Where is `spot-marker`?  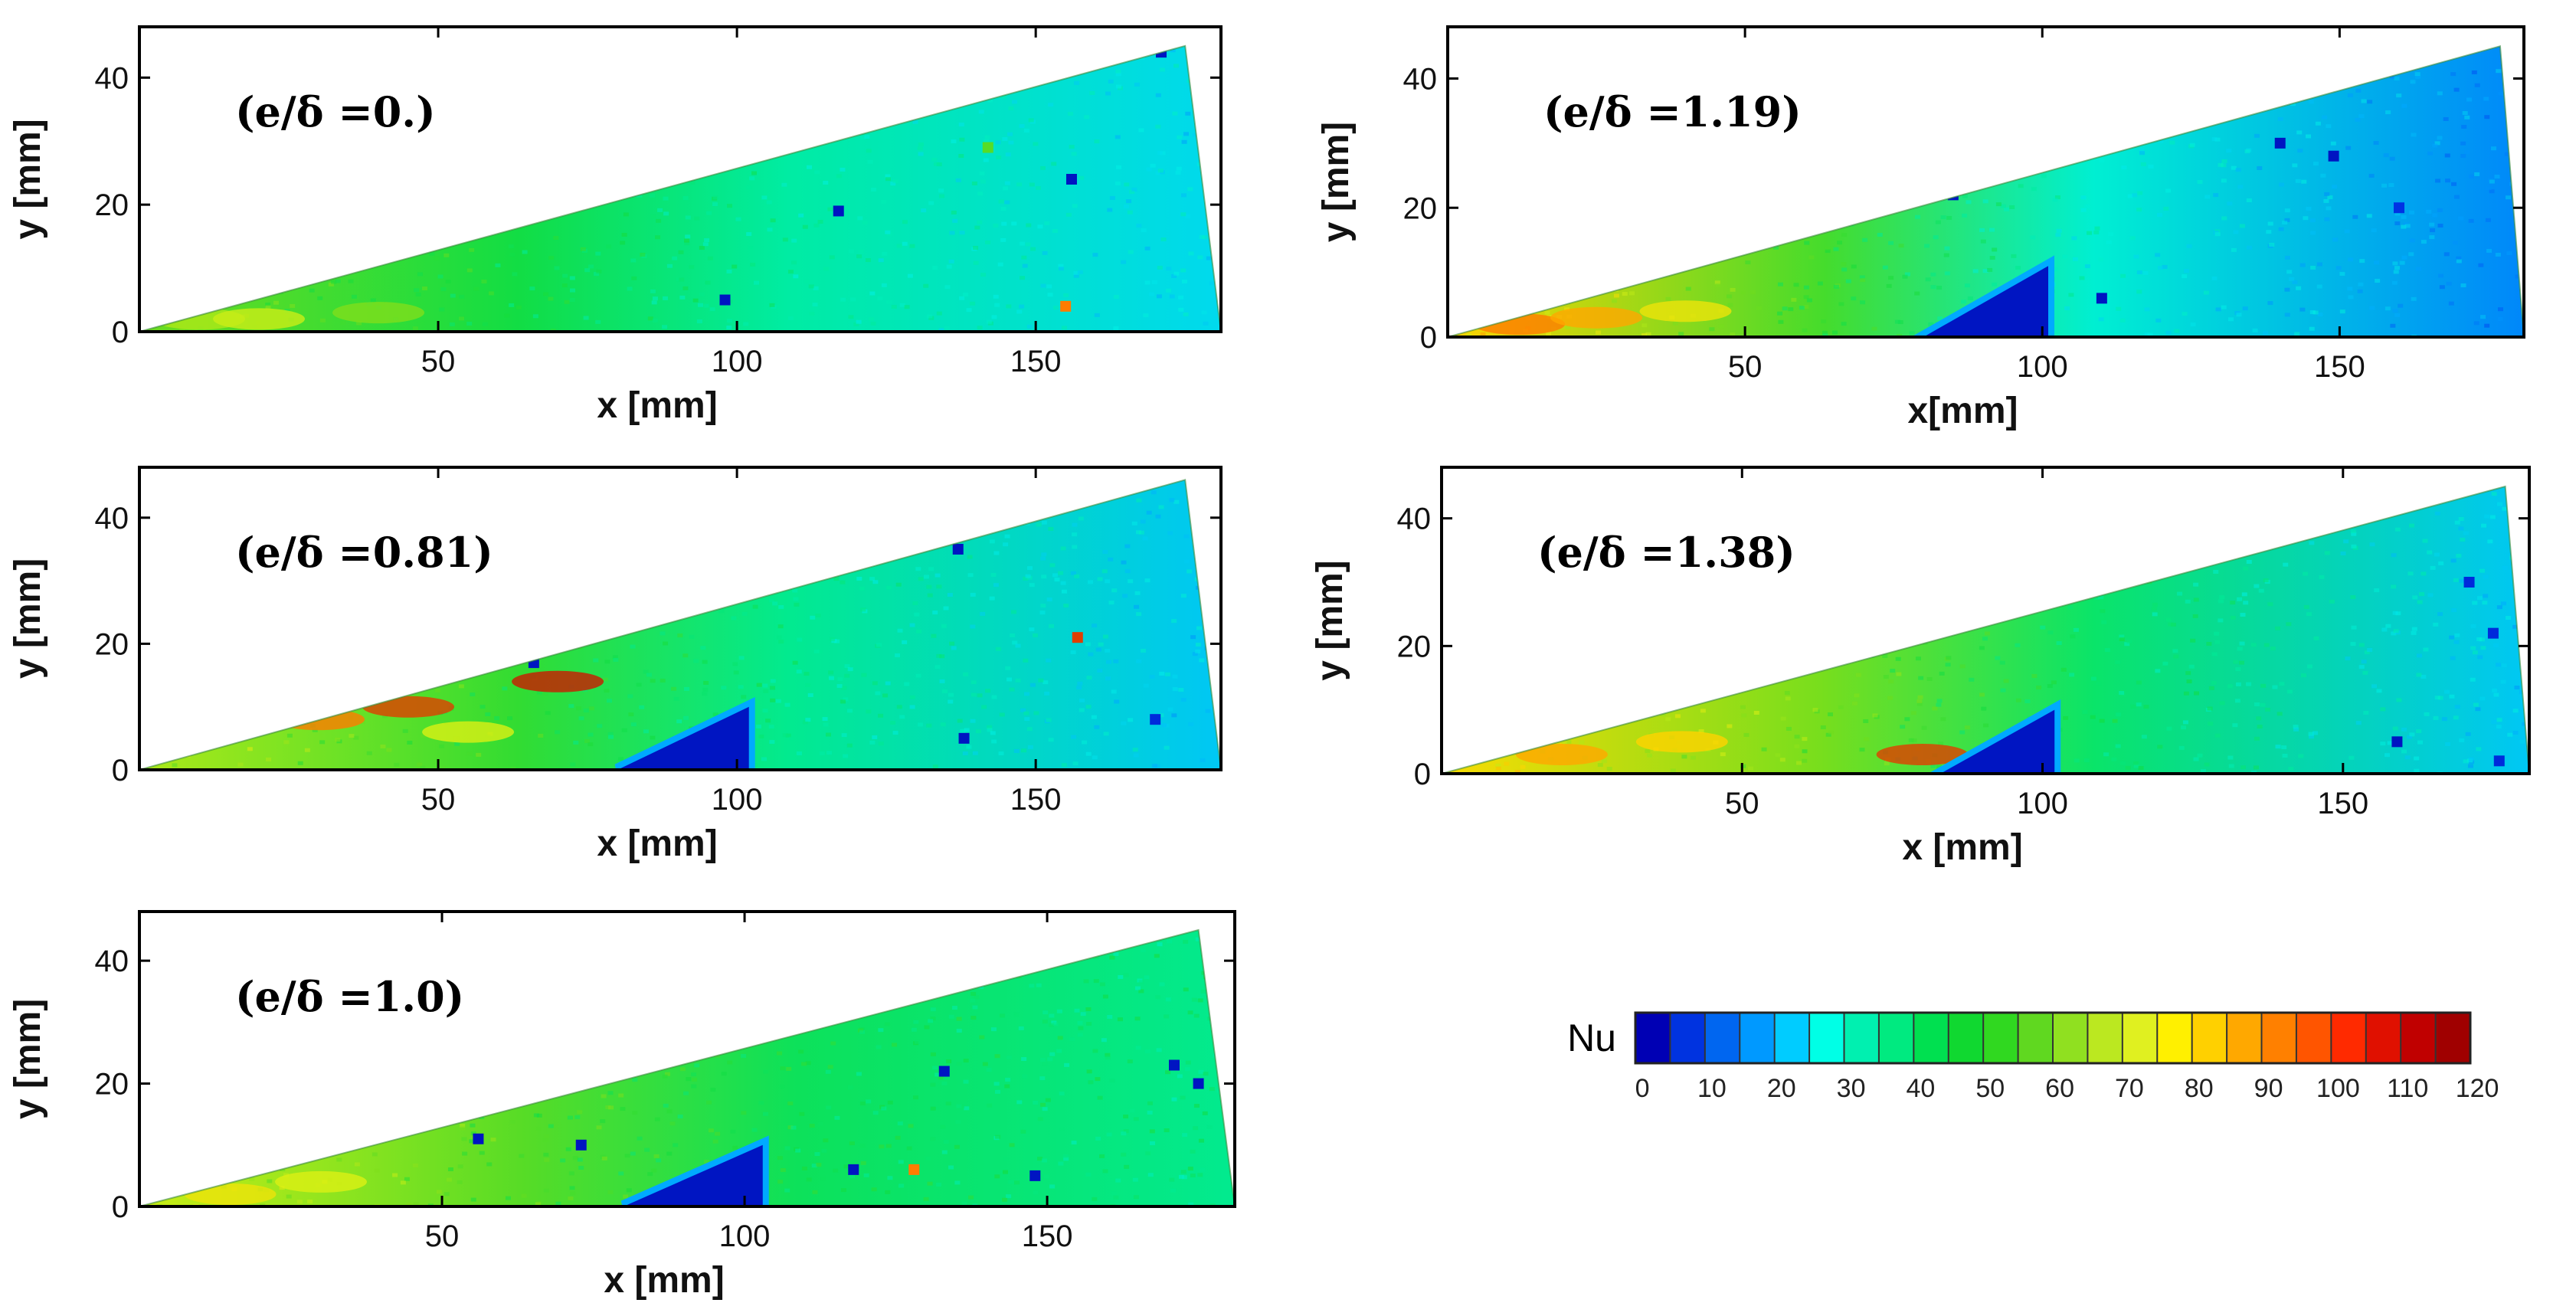 spot-marker is located at coordinates (2101, 298).